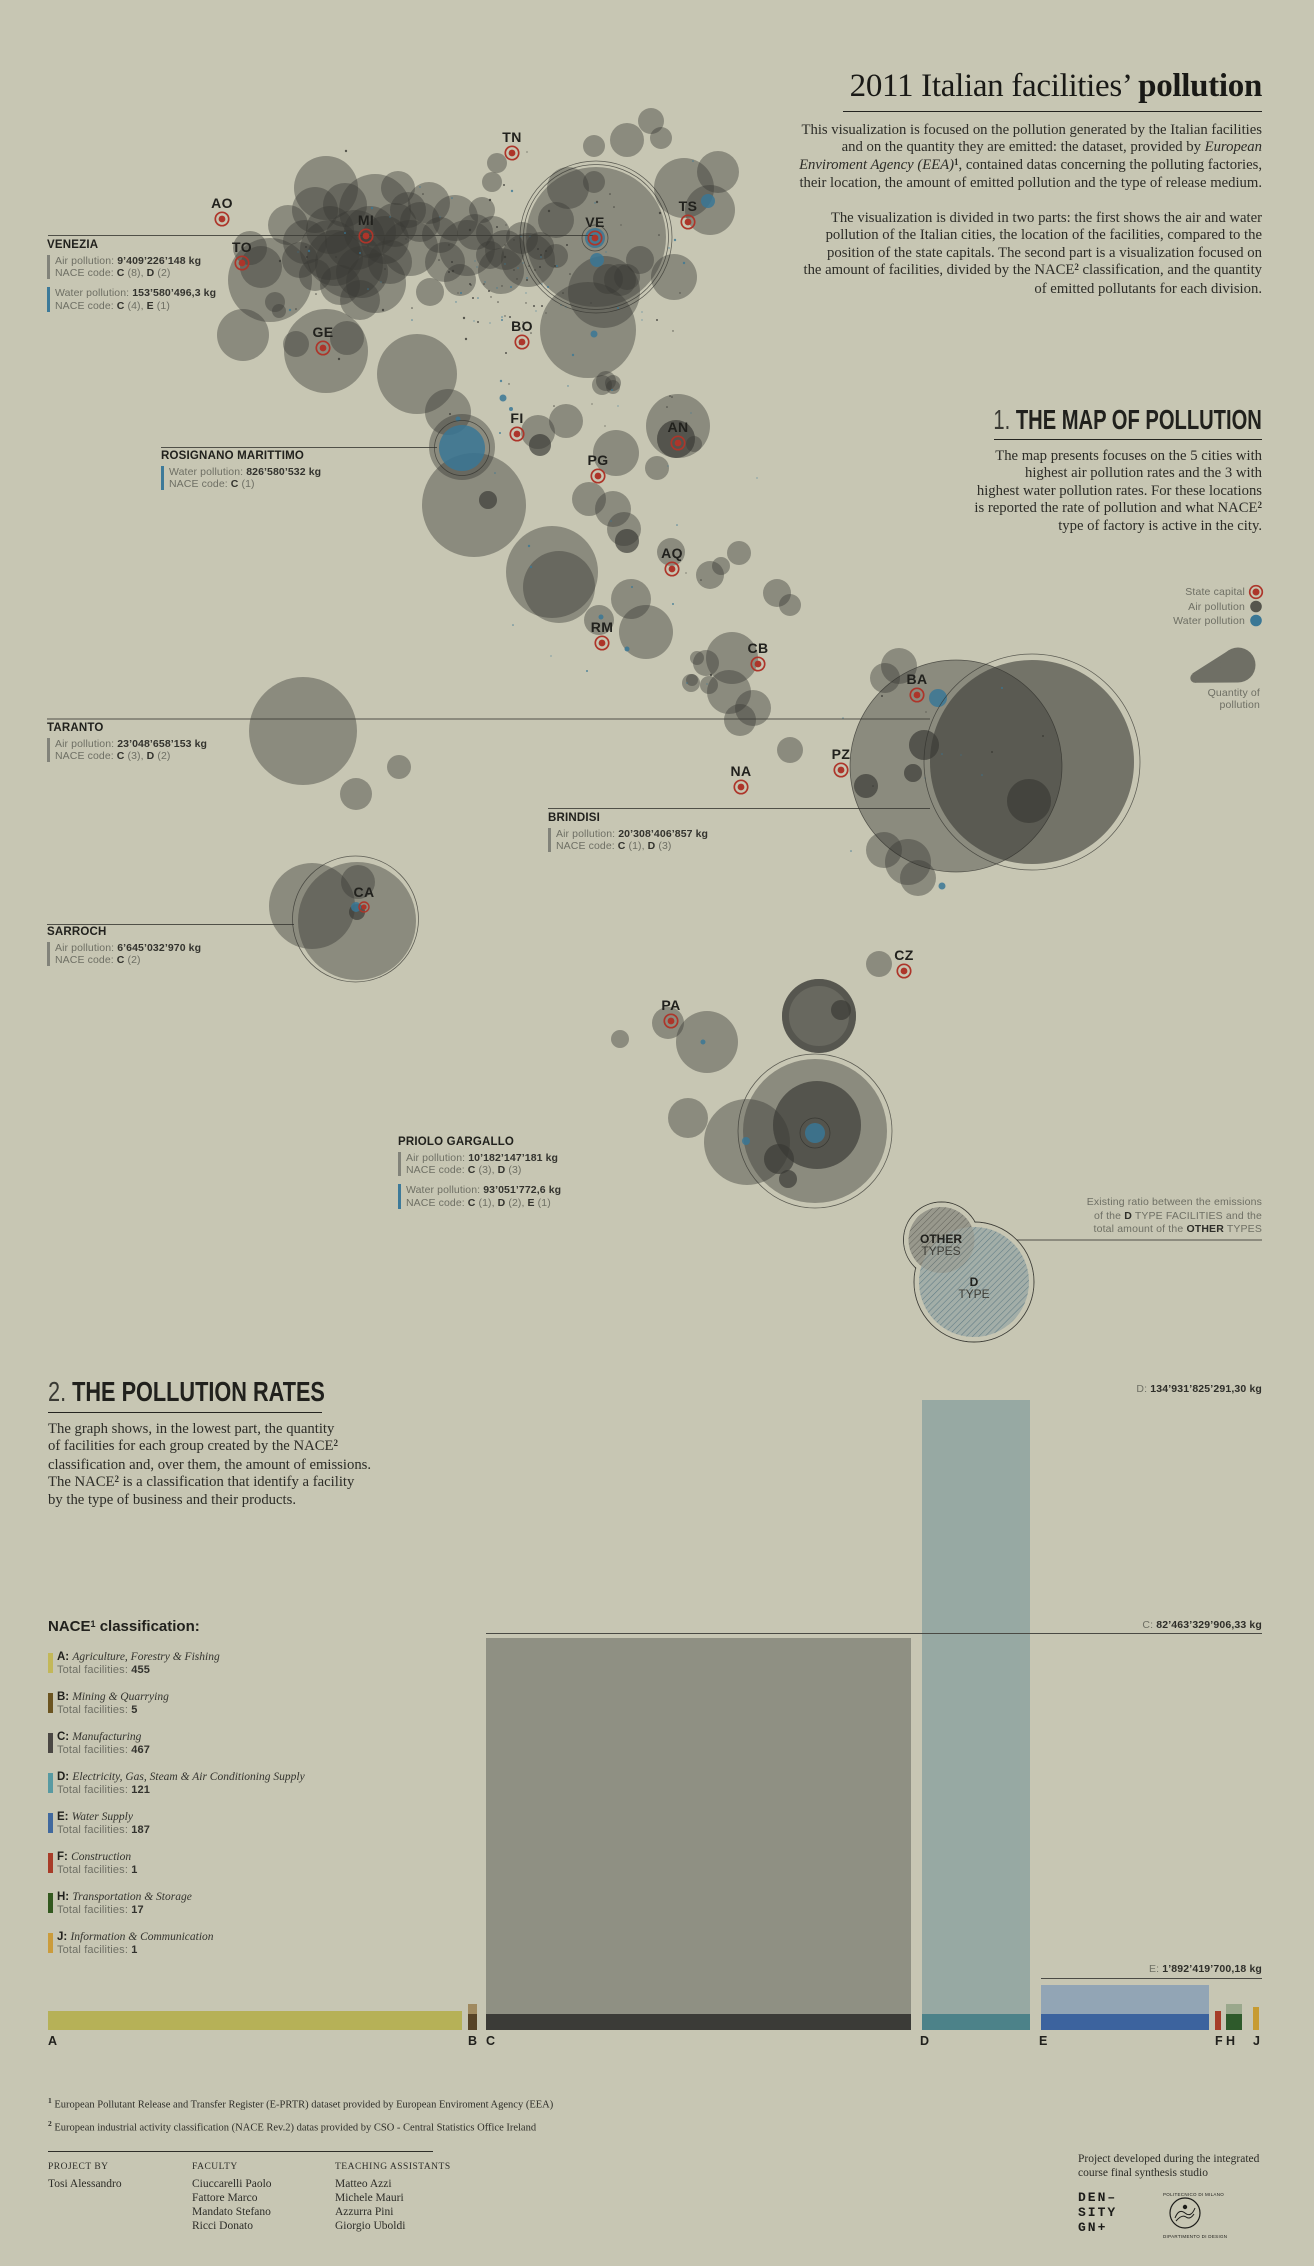 This screenshot has width=1314, height=2266. Describe the element at coordinates (516, 418) in the screenshot. I see `svg-text: FI` at that location.